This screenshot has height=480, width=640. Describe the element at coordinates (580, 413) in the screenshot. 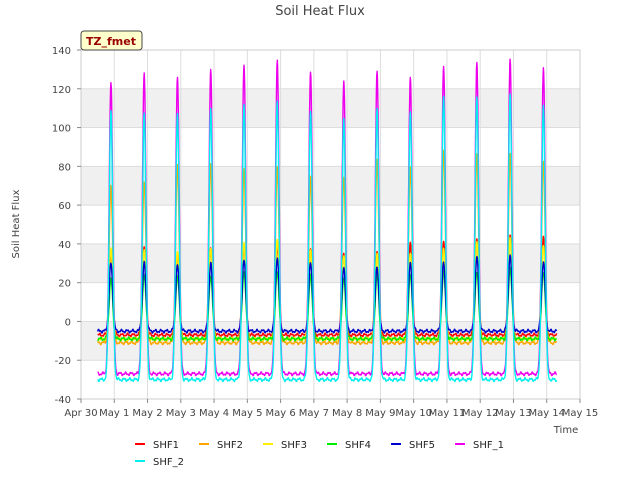

I see `x-tick-label: May 15` at that location.